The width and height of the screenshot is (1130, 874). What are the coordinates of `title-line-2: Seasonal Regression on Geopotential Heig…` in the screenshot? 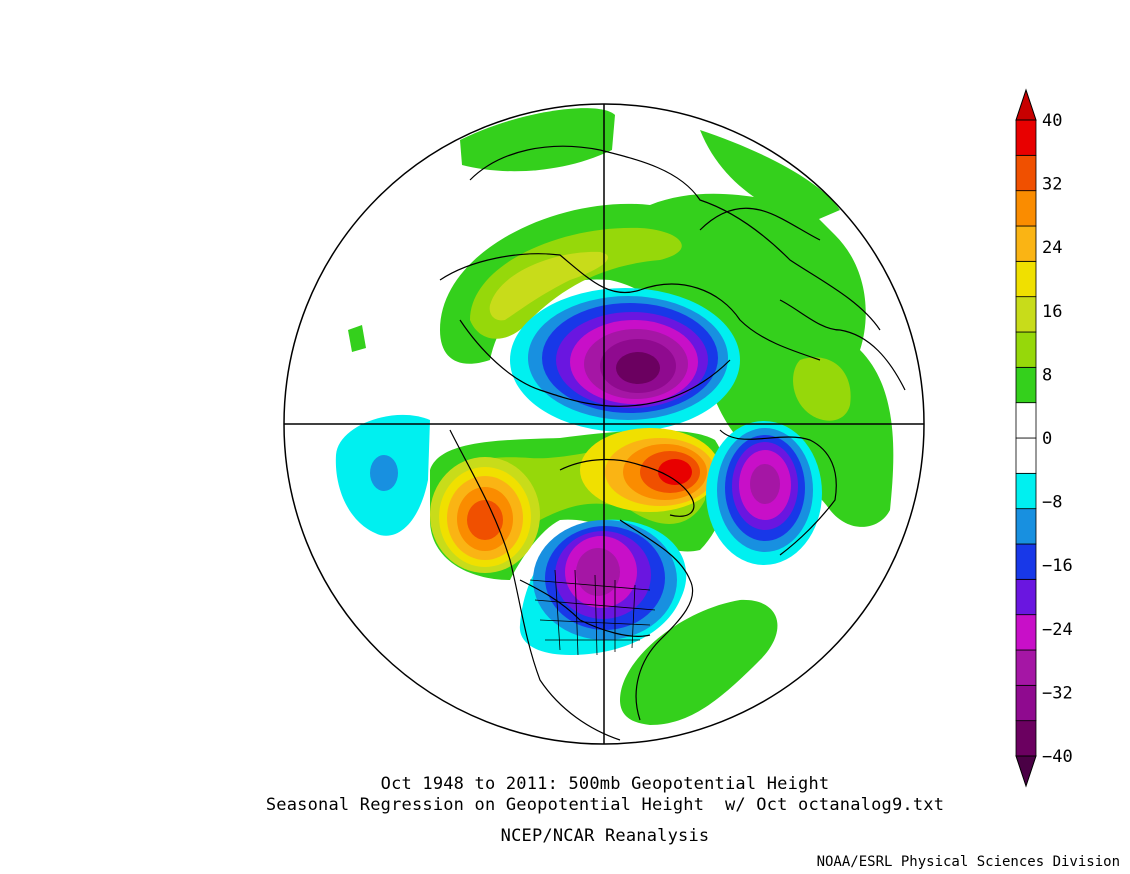 It's located at (605, 805).